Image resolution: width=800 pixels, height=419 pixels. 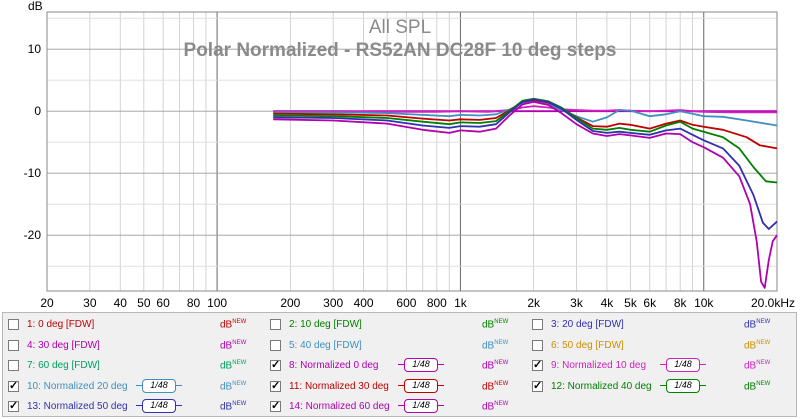 I want to click on legend-label: 1: 0 deg [FDW], so click(x=61, y=324).